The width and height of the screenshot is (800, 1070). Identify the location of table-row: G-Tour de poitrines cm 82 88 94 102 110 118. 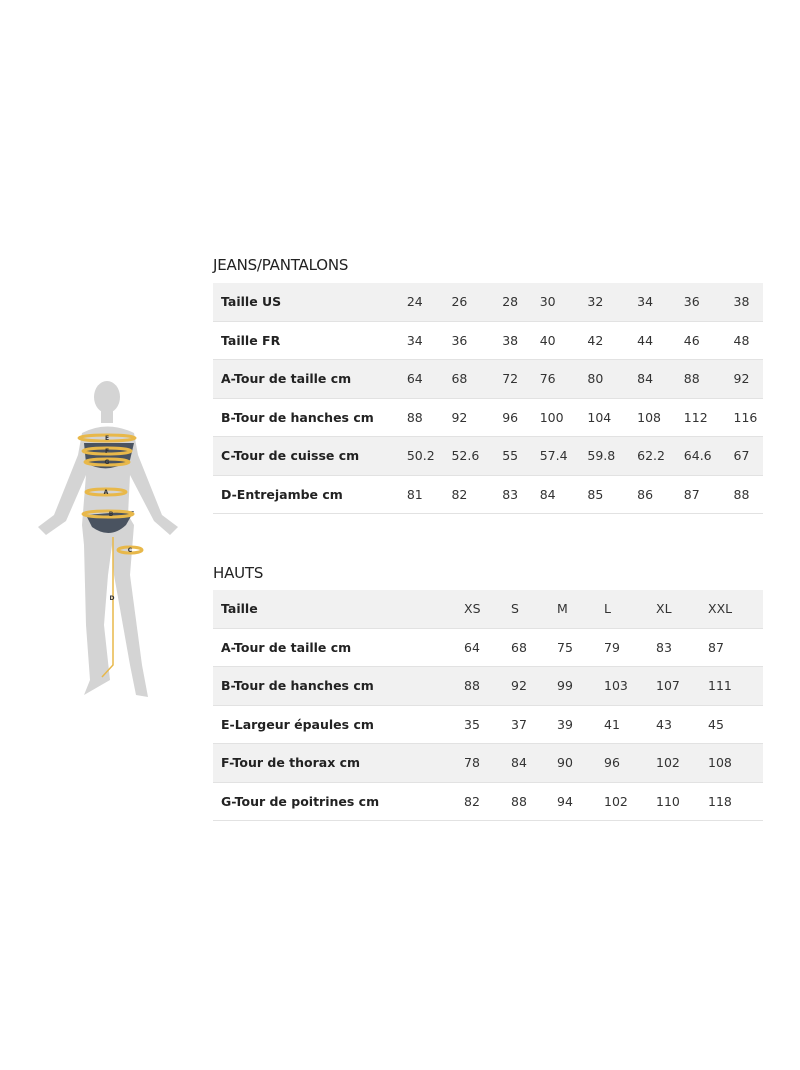
(488, 801).